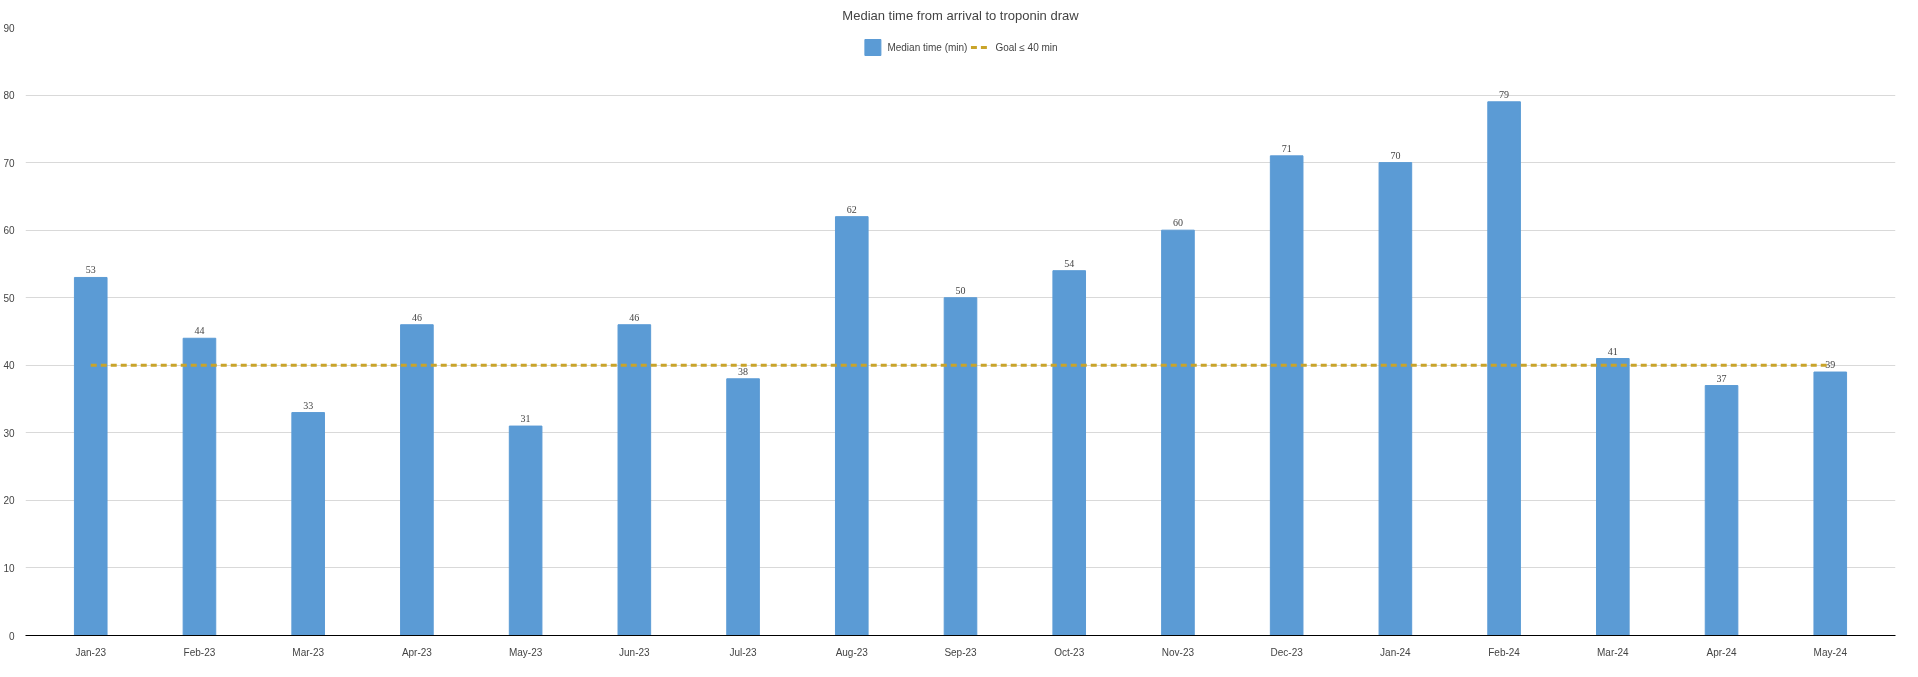 This screenshot has width=1918, height=677. Describe the element at coordinates (1395, 155) in the screenshot. I see `data-label: 70` at that location.